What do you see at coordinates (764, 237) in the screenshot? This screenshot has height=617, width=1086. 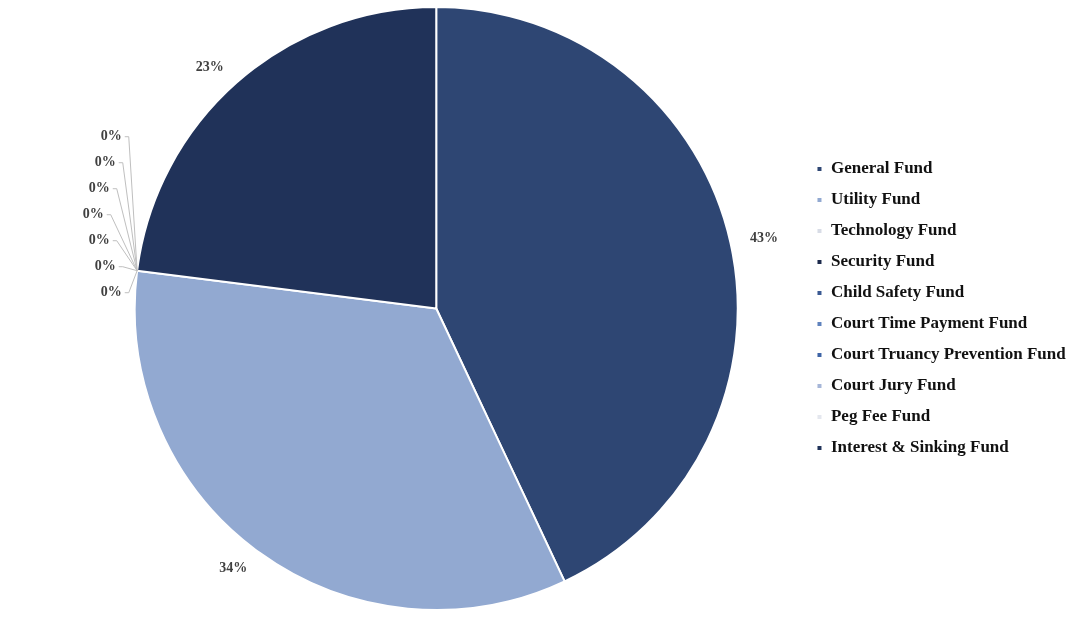 I see `data-label: 43%` at bounding box center [764, 237].